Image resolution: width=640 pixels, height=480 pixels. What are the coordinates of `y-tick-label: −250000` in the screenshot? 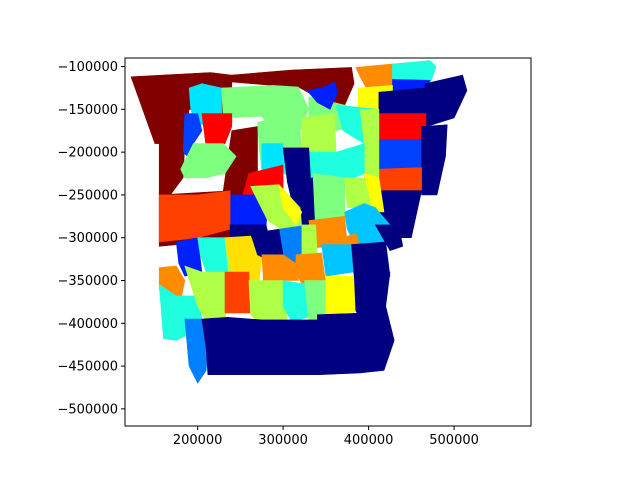 It's located at (87, 195).